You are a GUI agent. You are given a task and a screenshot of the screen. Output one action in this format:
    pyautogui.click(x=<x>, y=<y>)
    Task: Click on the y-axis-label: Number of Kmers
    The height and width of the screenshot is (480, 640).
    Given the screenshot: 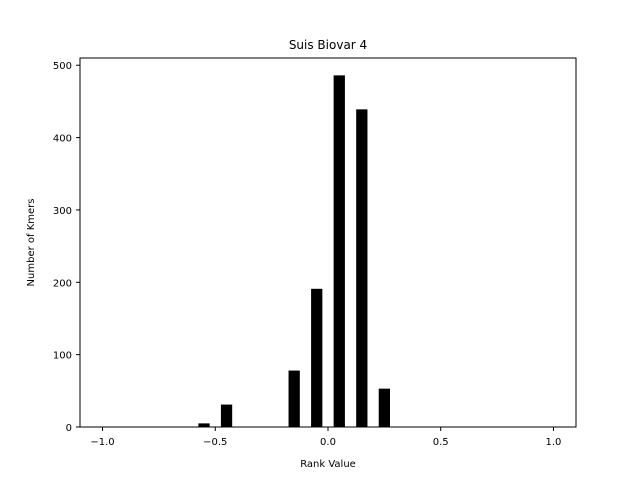 What is the action you would take?
    pyautogui.click(x=31, y=243)
    